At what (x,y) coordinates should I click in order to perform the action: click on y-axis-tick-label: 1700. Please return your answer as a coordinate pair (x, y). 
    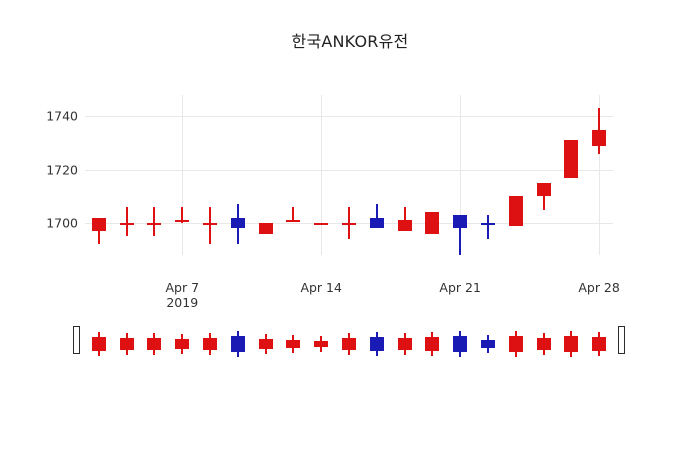
    Looking at the image, I should click on (62, 223).